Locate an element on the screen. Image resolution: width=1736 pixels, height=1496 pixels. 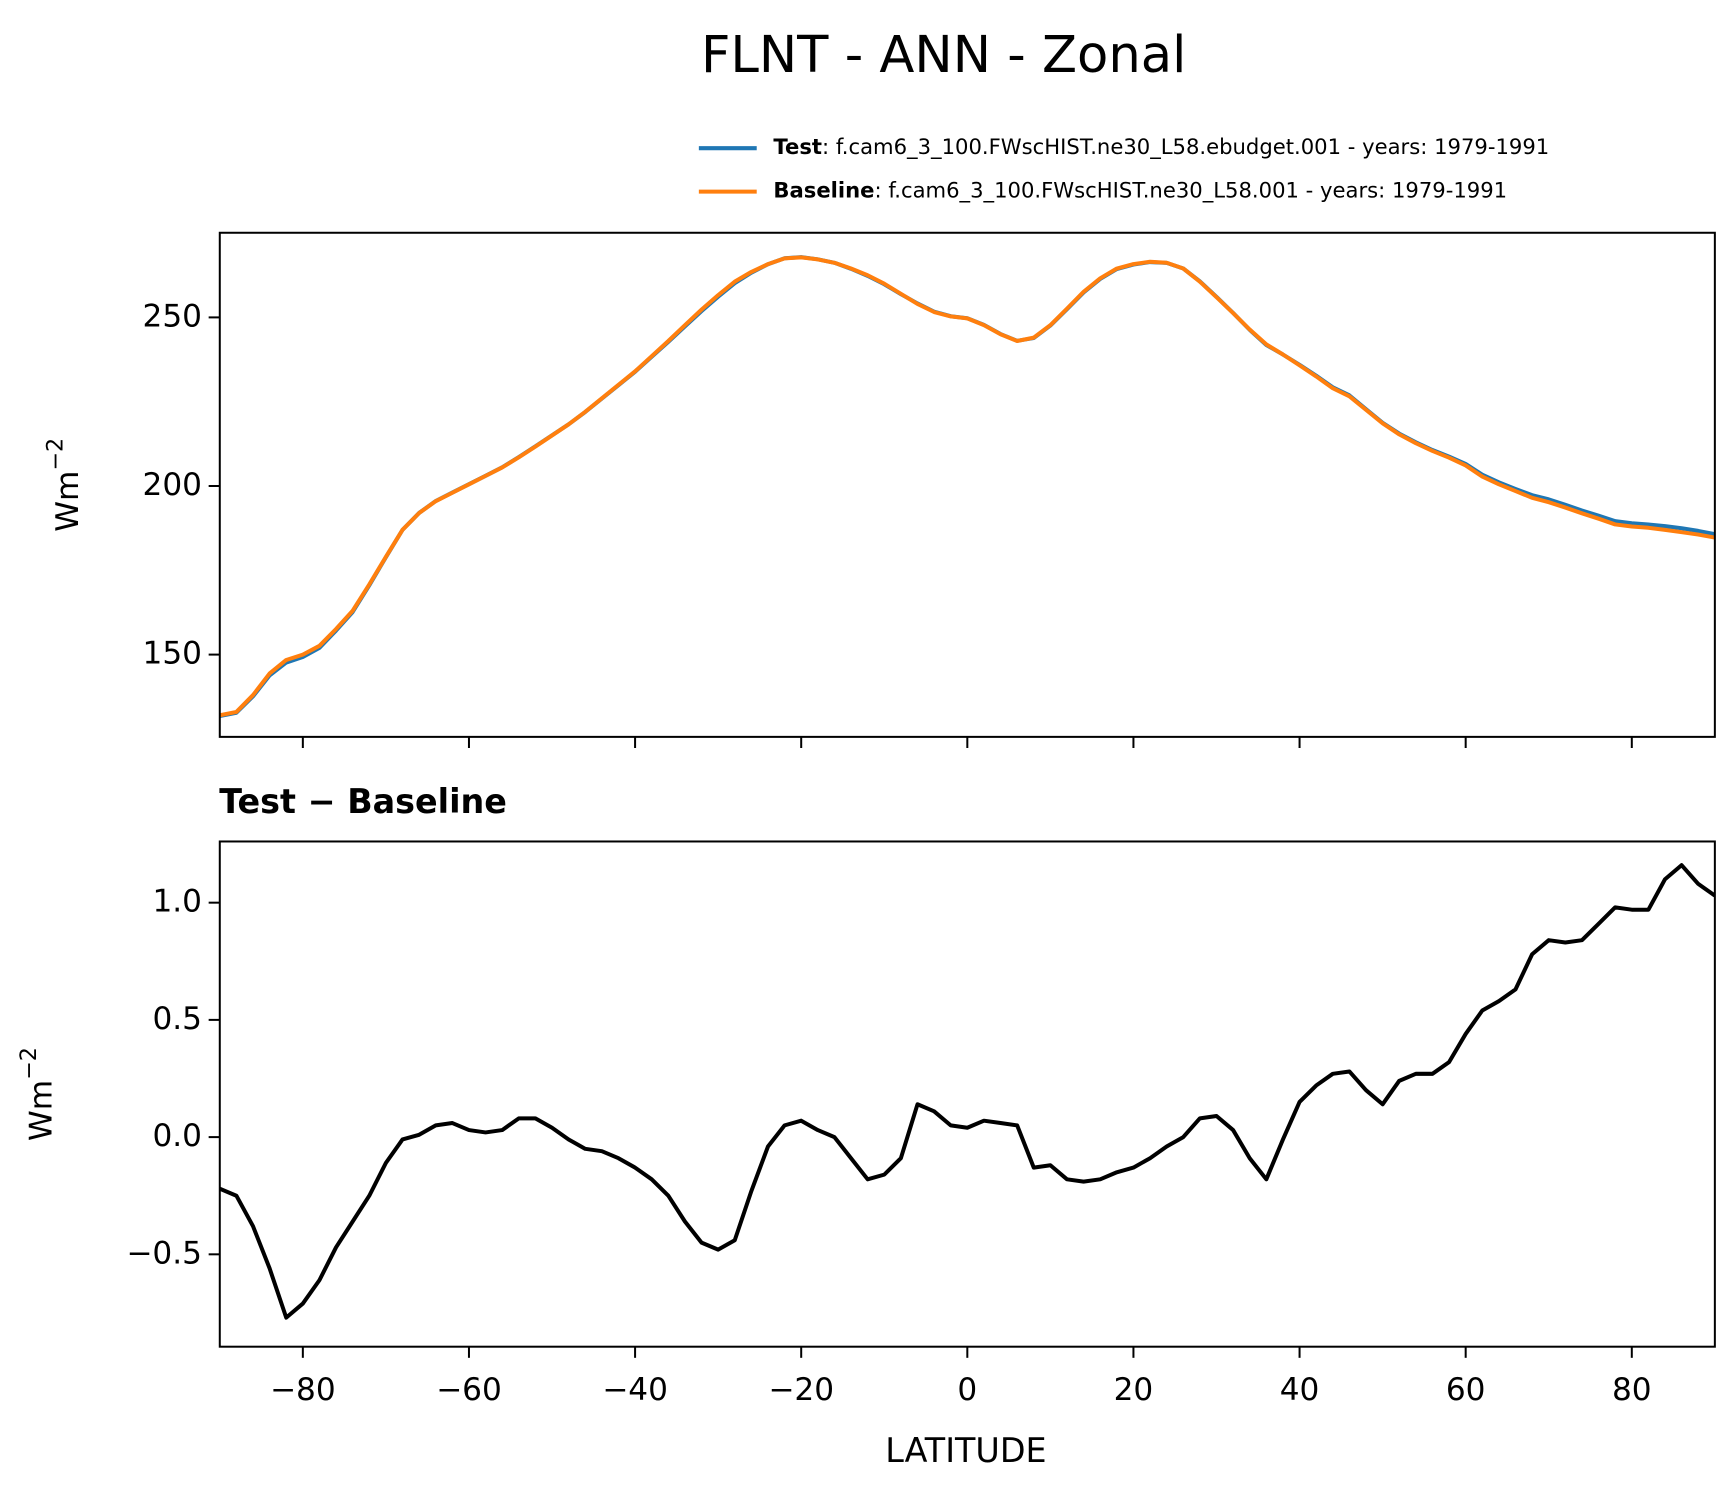
y-tick-label: 200 is located at coordinates (172, 485).